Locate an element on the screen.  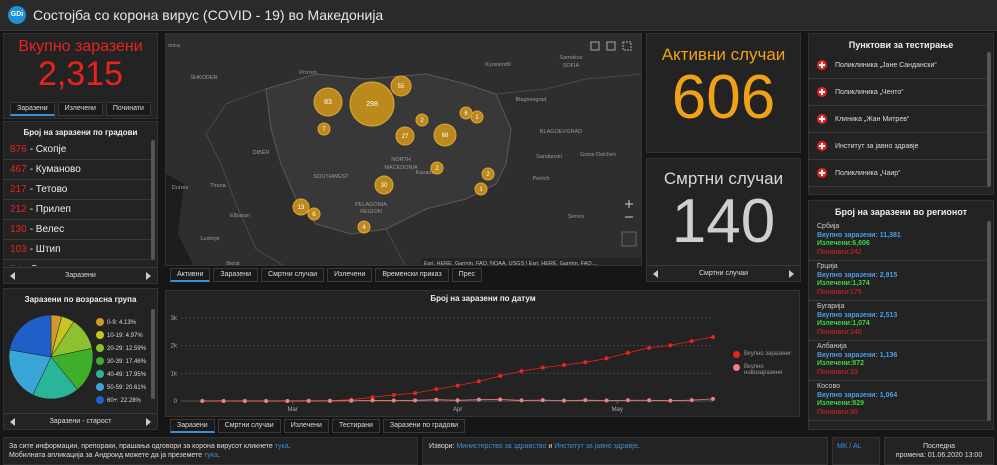
tab: Тестирани is located at coordinates (355, 426).